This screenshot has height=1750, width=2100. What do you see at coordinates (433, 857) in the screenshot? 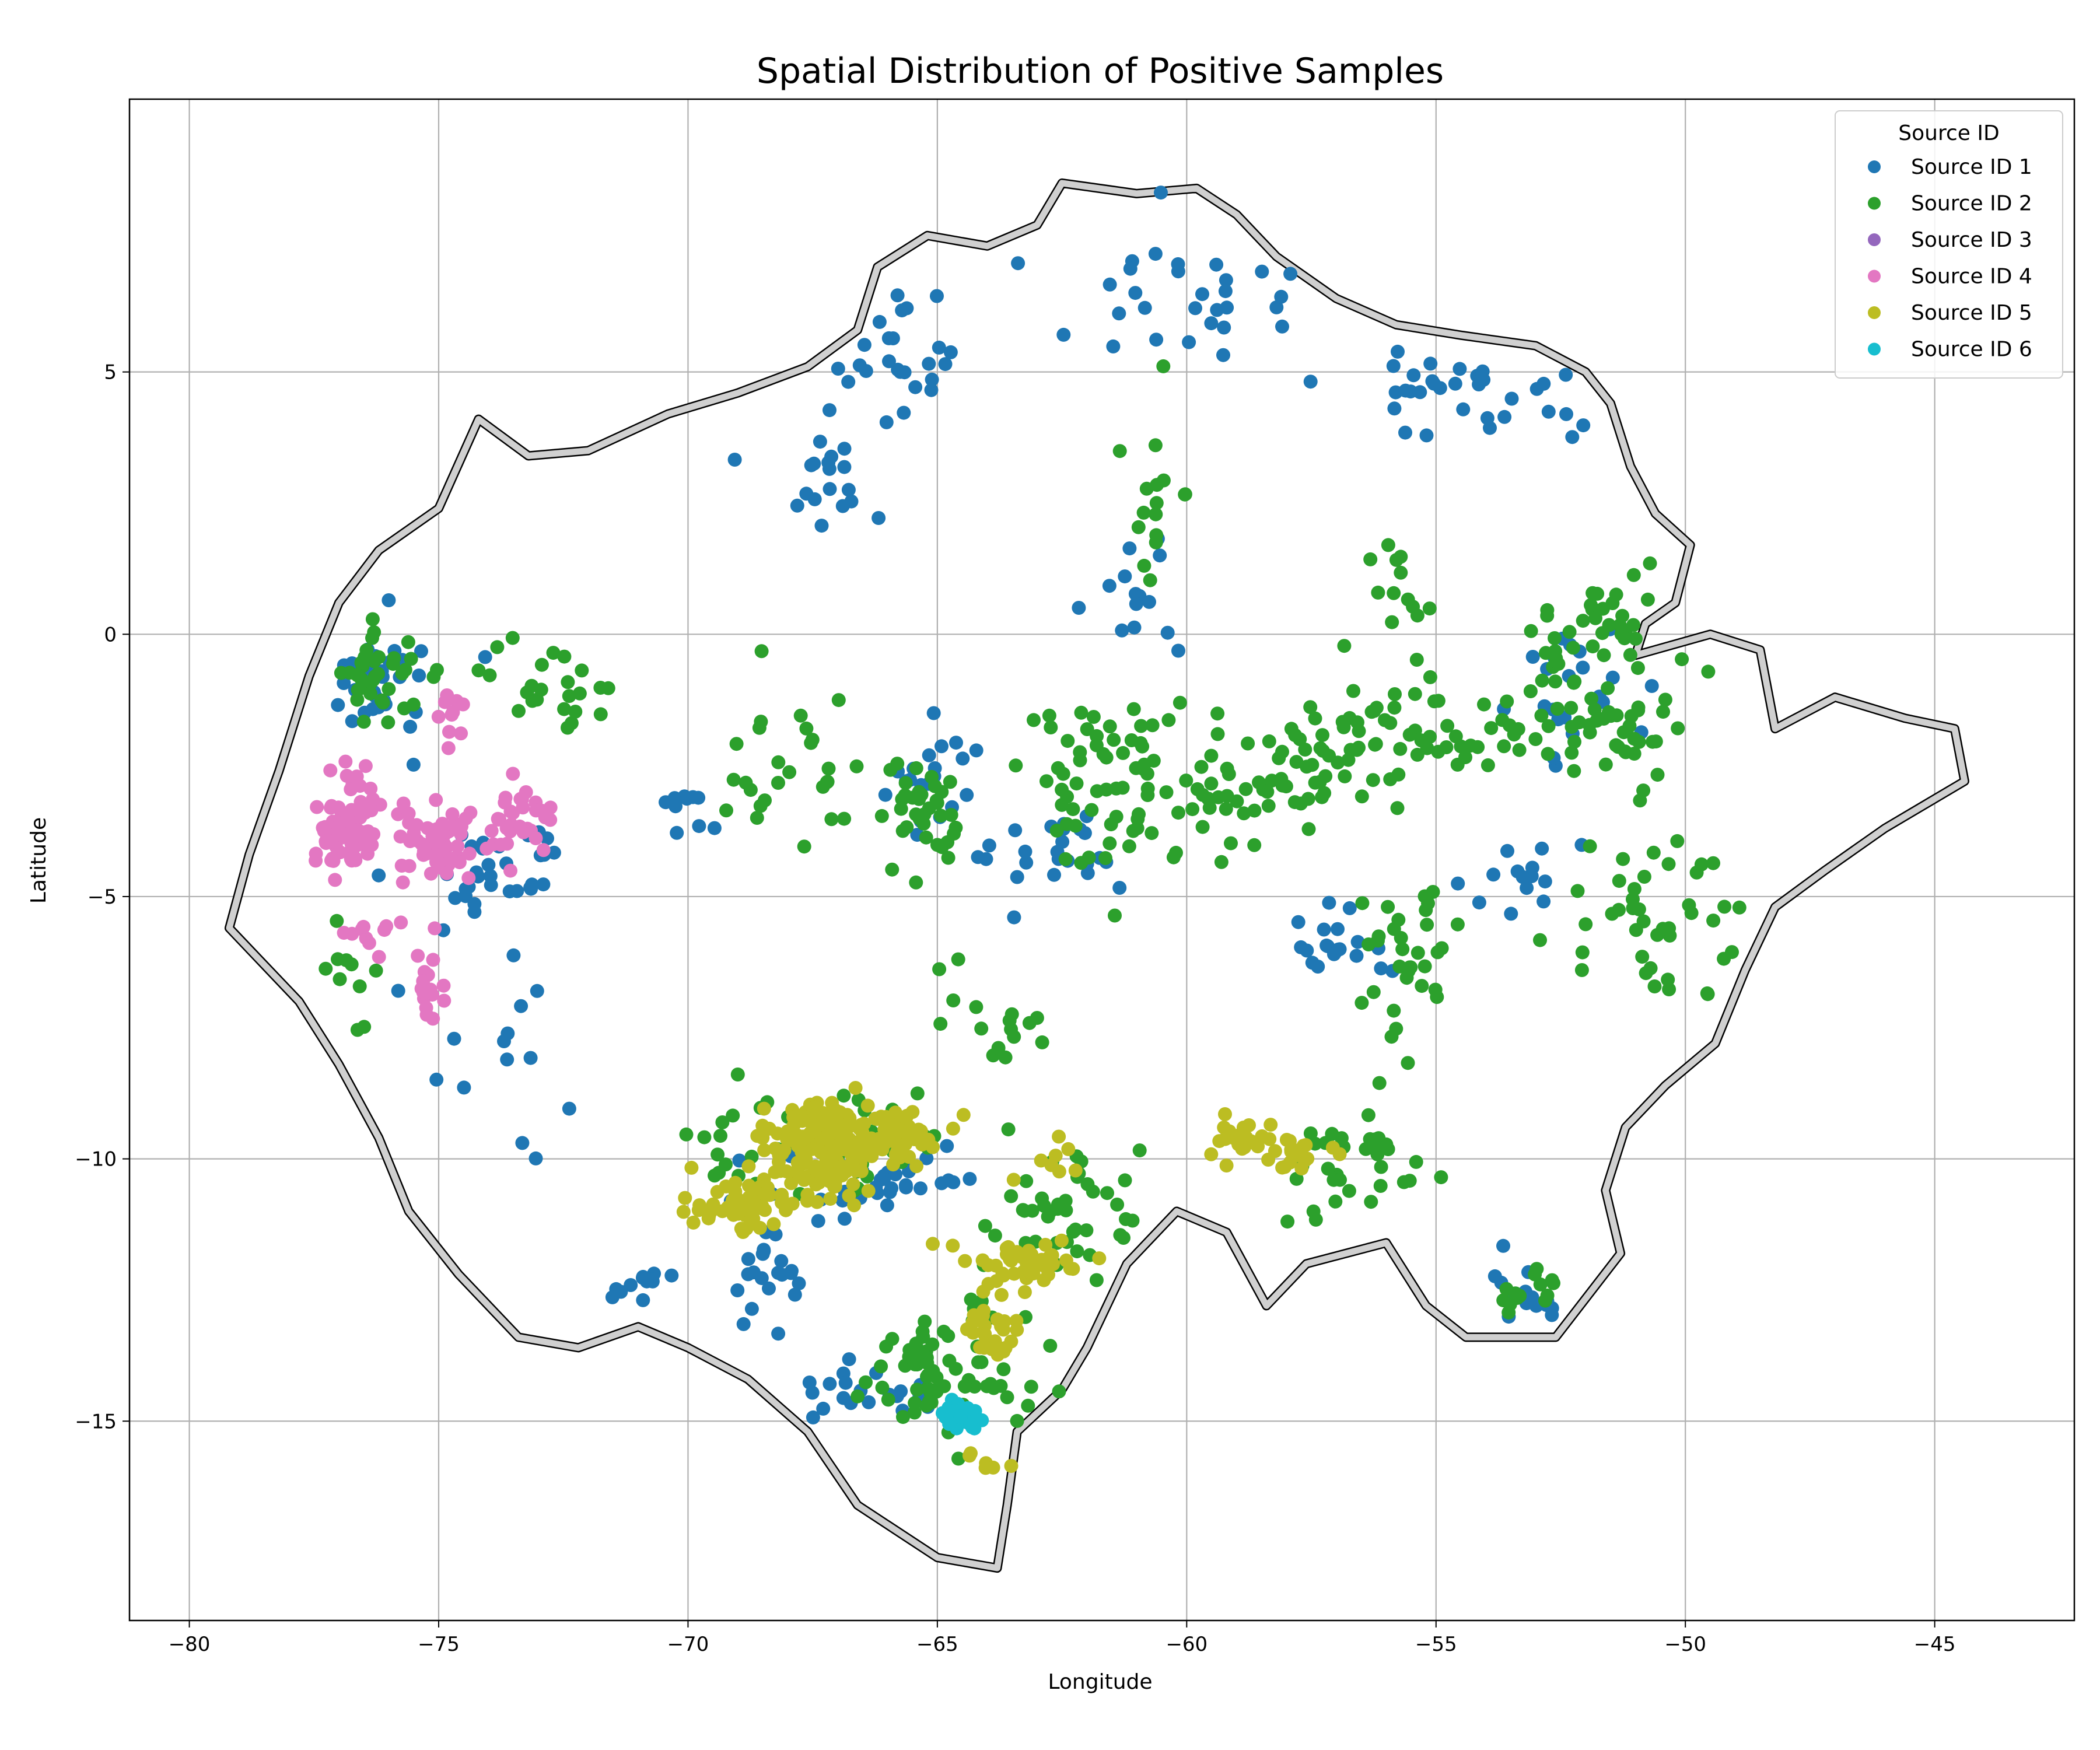
I see `series-4-points` at bounding box center [433, 857].